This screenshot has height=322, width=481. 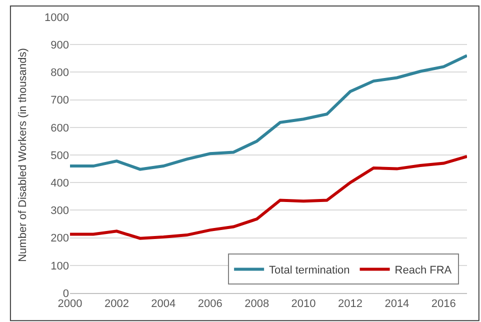 What do you see at coordinates (59, 73) in the screenshot?
I see `y-tick-label: 800` at bounding box center [59, 73].